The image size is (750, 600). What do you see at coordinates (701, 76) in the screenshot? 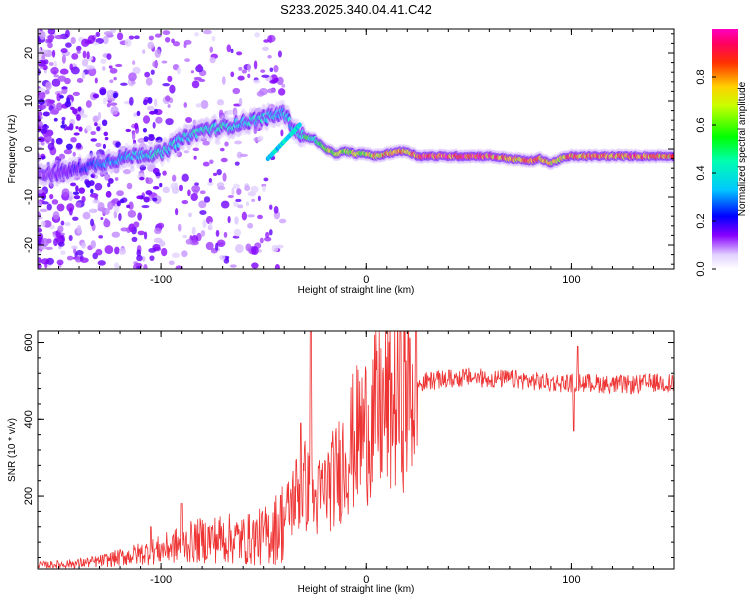
I see `colorbar-tick-label: 0.8` at bounding box center [701, 76].